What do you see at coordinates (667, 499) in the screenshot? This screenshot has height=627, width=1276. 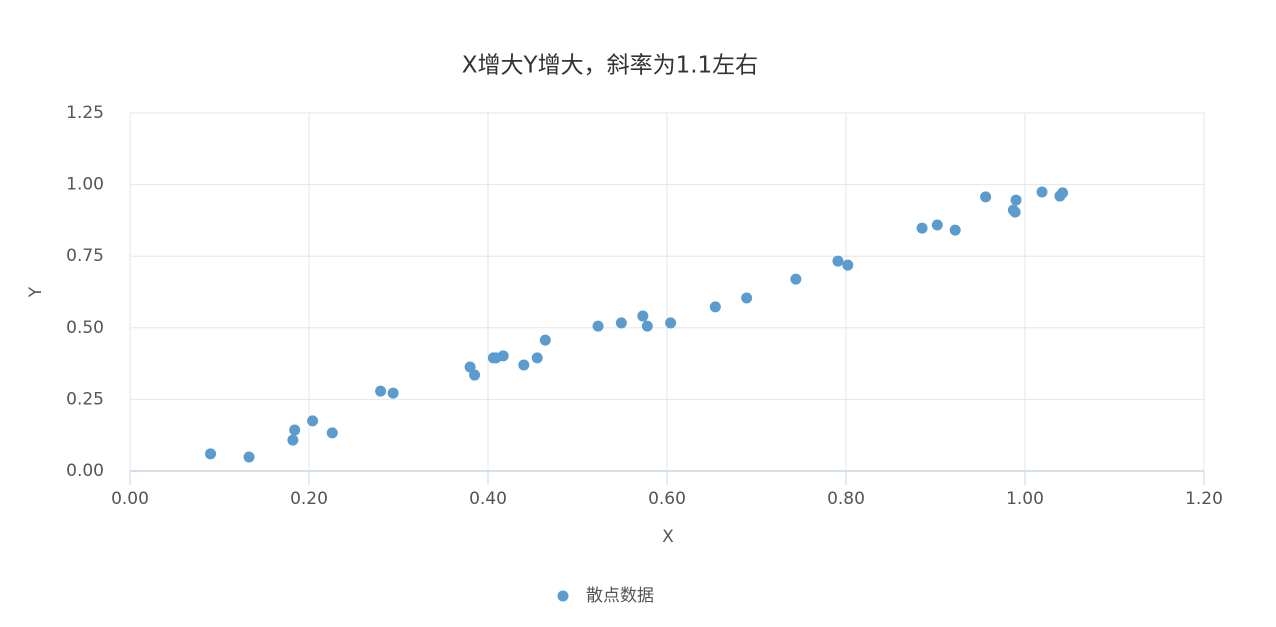 I see `x-tick-label: 0.60` at bounding box center [667, 499].